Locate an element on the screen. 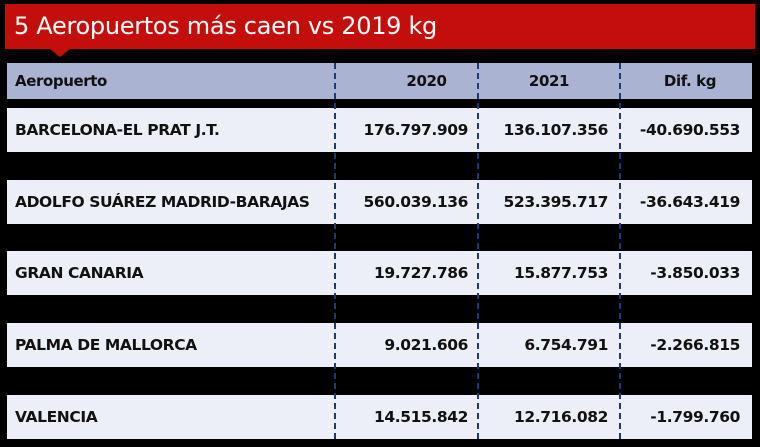 The image size is (760, 447). value-2021: 6.754.791 is located at coordinates (566, 345).